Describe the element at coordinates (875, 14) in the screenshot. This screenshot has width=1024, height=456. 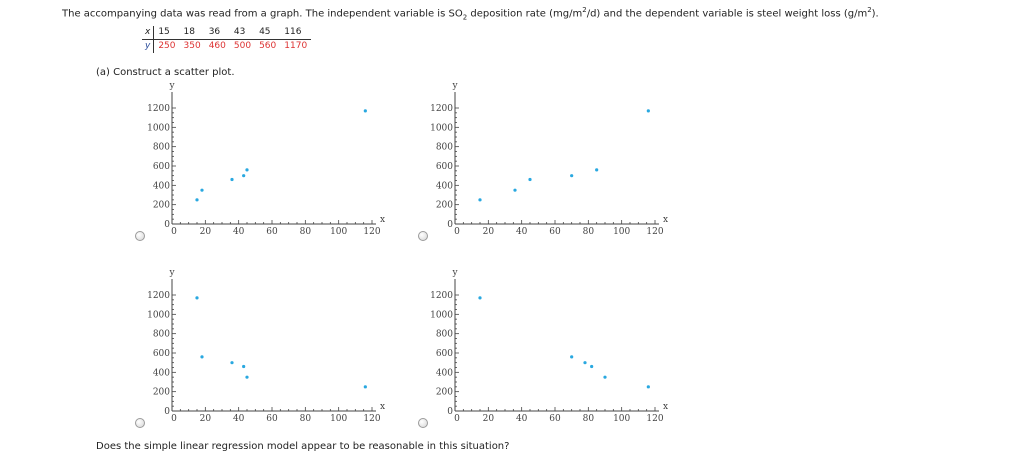
I see `intro-text-4: ).` at that location.